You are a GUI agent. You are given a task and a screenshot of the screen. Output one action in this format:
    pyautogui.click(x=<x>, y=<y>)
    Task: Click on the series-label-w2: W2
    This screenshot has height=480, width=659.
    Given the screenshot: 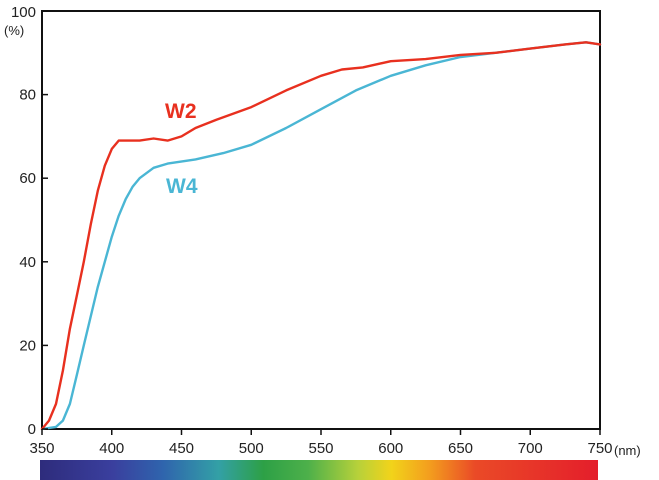 What is the action you would take?
    pyautogui.click(x=181, y=111)
    